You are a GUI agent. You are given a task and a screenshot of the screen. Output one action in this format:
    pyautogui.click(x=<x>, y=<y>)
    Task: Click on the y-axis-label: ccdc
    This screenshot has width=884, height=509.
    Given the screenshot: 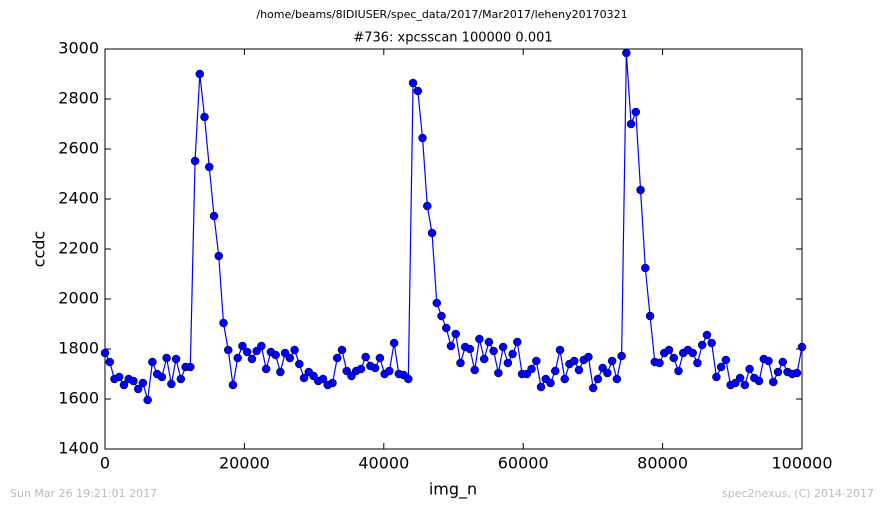 What is the action you would take?
    pyautogui.click(x=39, y=249)
    